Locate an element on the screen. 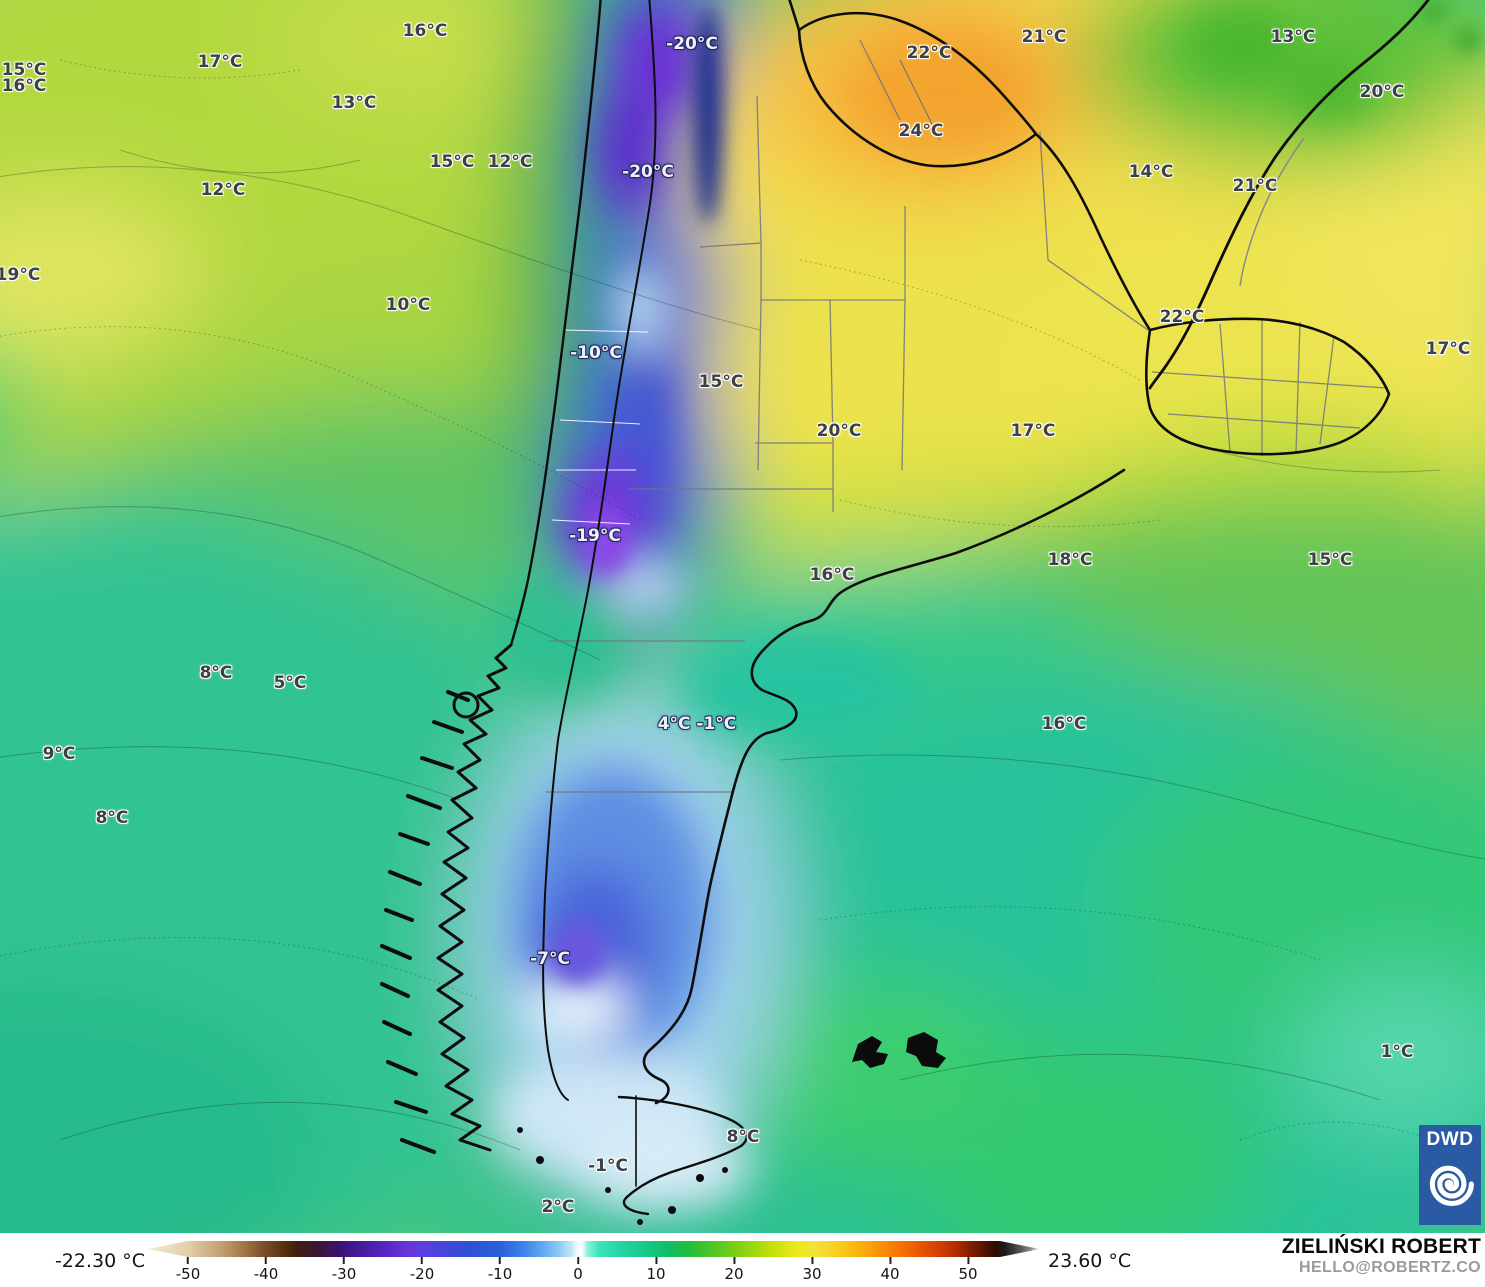 This screenshot has height=1287, width=1485. tick-label: -10 is located at coordinates (500, 1274).